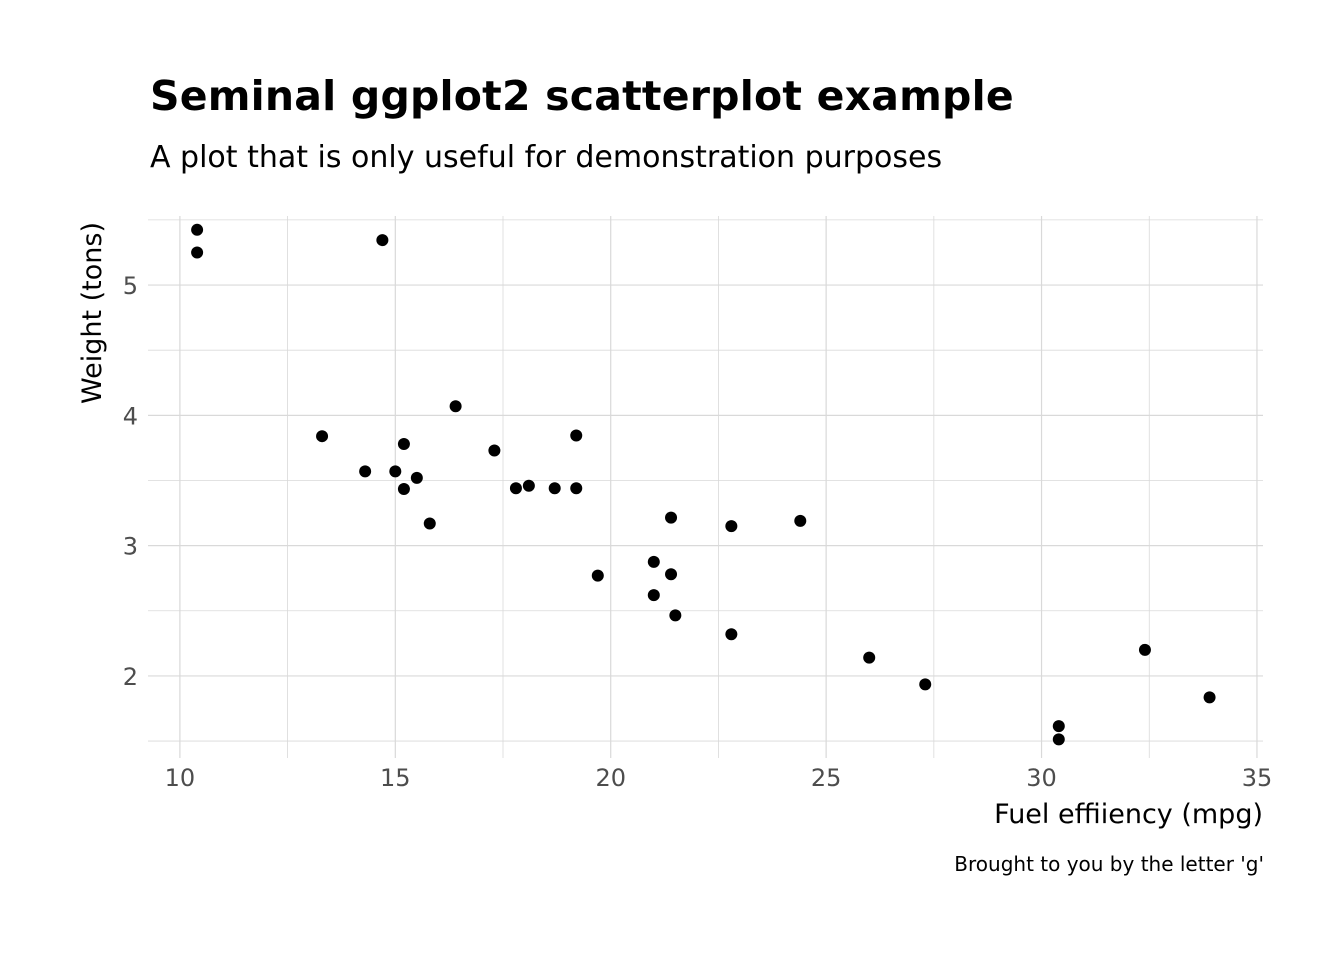  What do you see at coordinates (130, 547) in the screenshot?
I see `y-tick-label: 3` at bounding box center [130, 547].